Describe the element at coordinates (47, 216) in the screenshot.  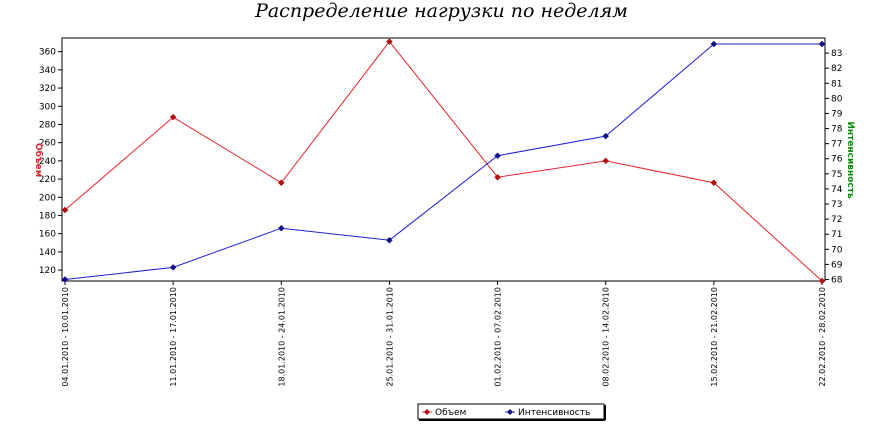
I see `left-tick-label: 180` at that location.